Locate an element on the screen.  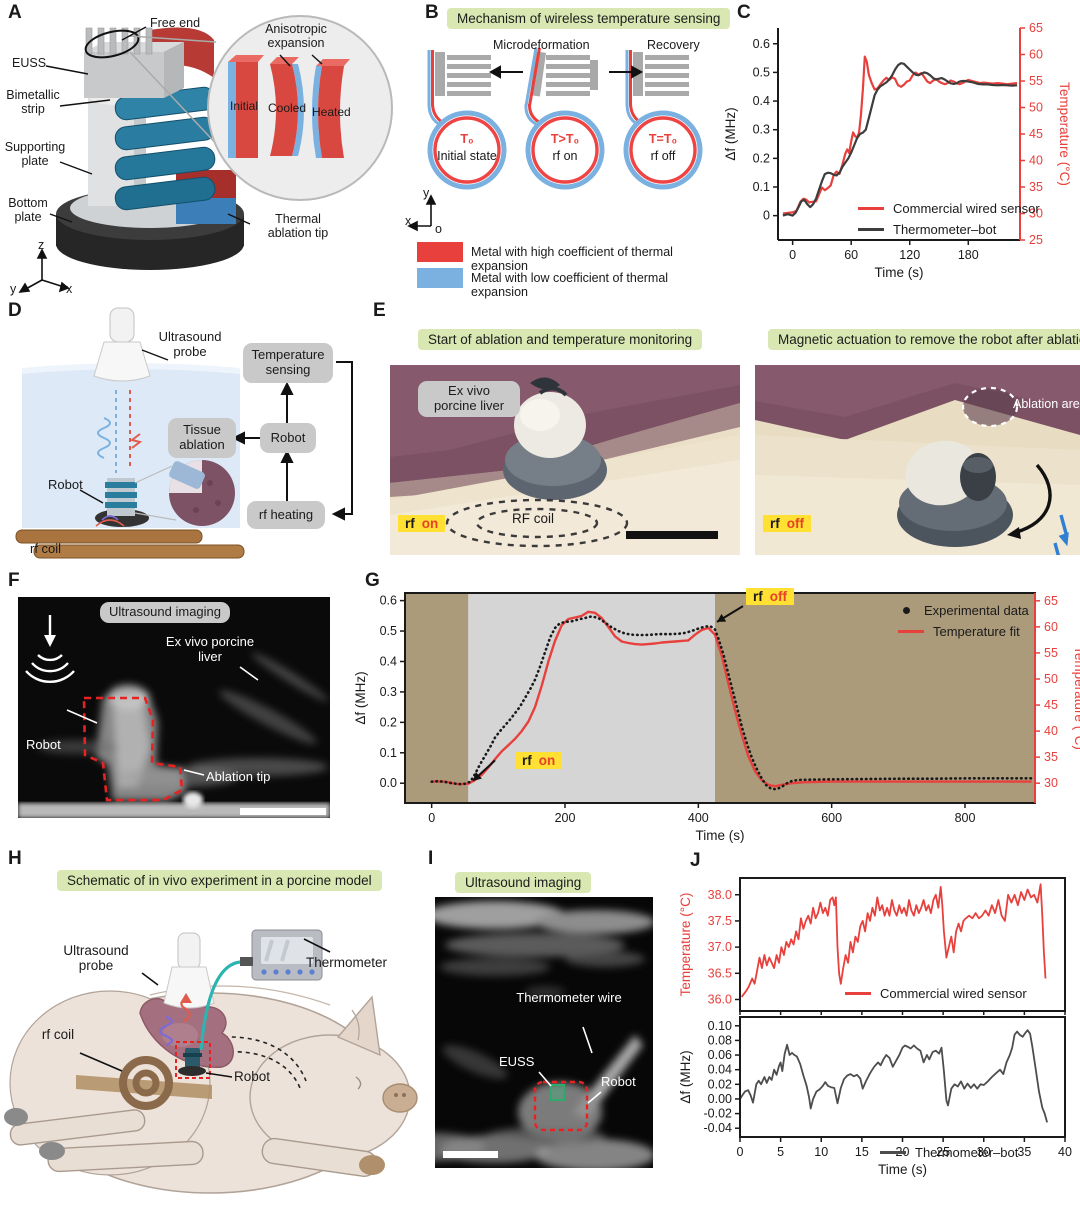
panel-a: A is located at coordinates (202, 149).